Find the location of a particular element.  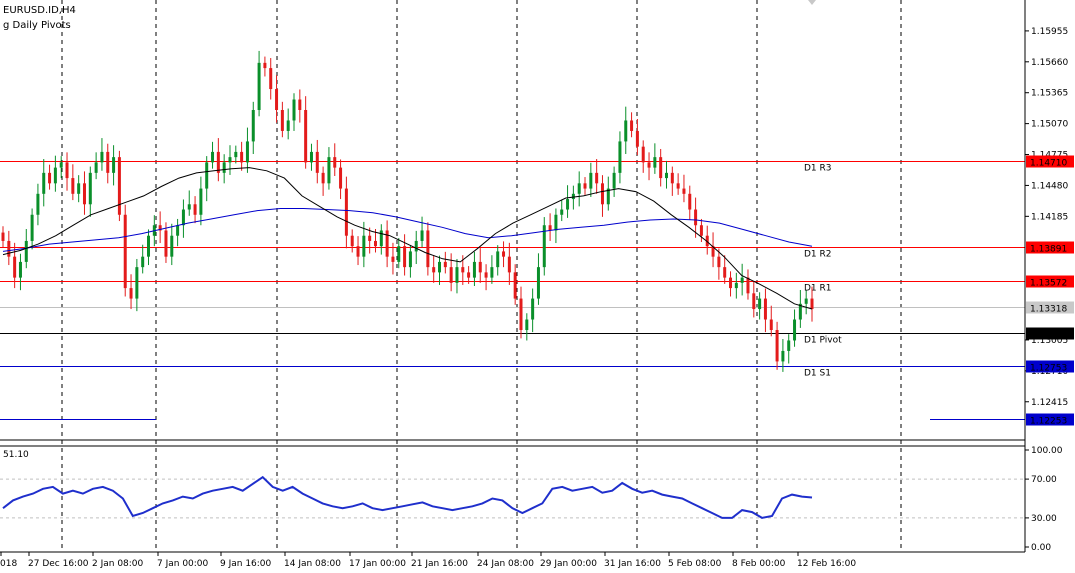

price-axis-label: 1.15070 is located at coordinates (1049, 125).